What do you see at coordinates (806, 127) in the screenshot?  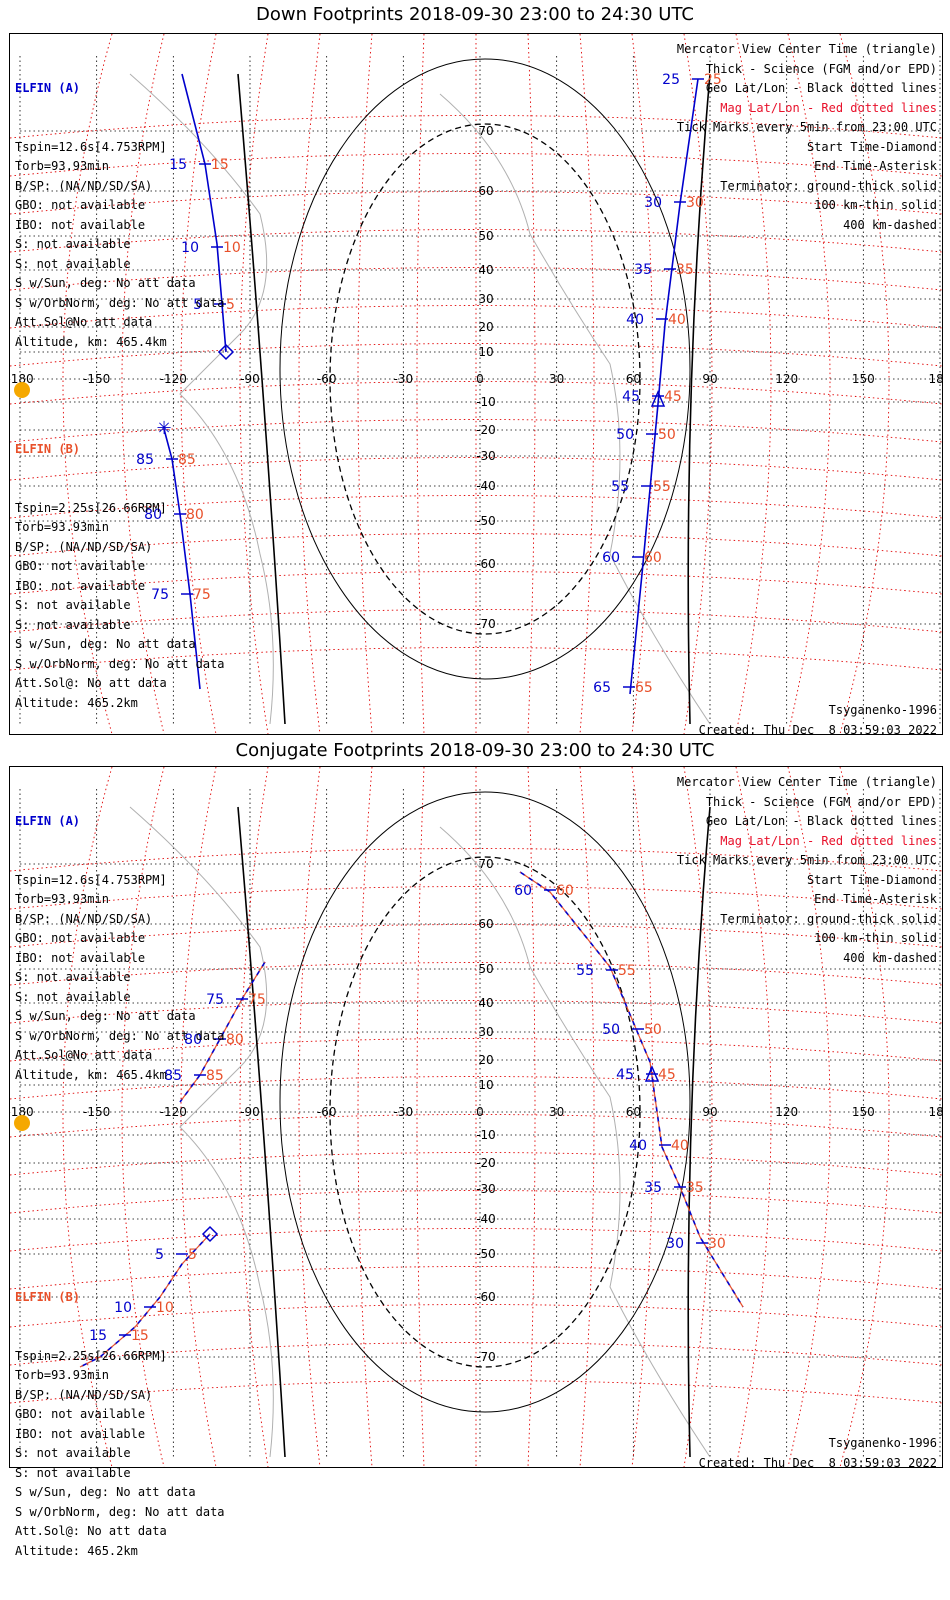 I see `legend-line: Tick Marks every 5min from 23:00 UTC` at bounding box center [806, 127].